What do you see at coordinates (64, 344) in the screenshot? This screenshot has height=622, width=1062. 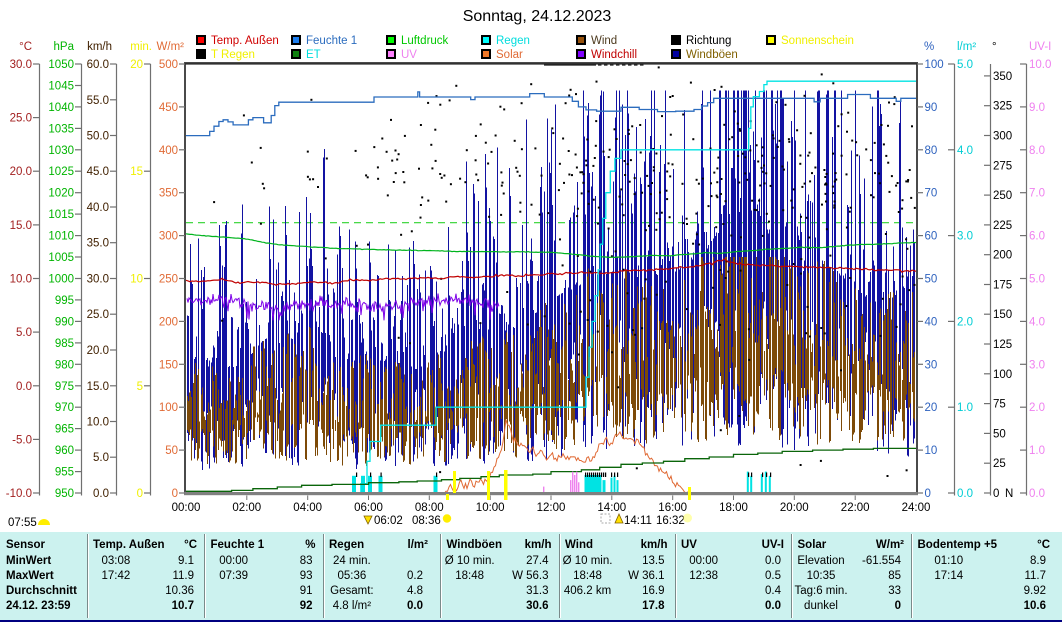 I see `svg-text: 985` at bounding box center [64, 344].